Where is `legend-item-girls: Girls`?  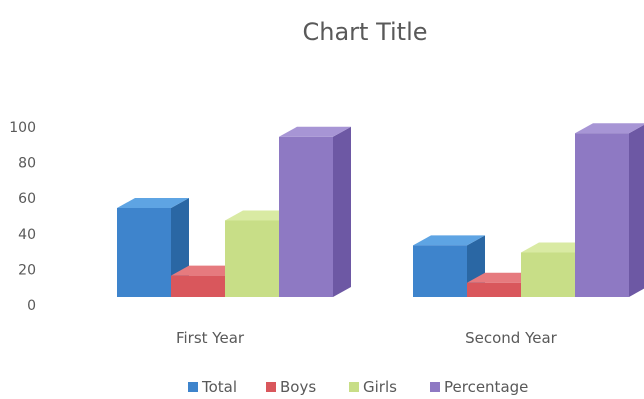
legend-item-girls: Girls is located at coordinates (373, 387).